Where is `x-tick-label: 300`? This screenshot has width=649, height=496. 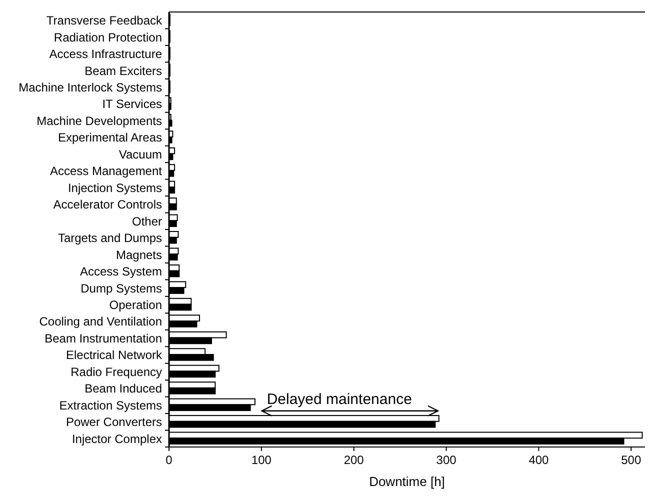 x-tick-label: 300 is located at coordinates (446, 460).